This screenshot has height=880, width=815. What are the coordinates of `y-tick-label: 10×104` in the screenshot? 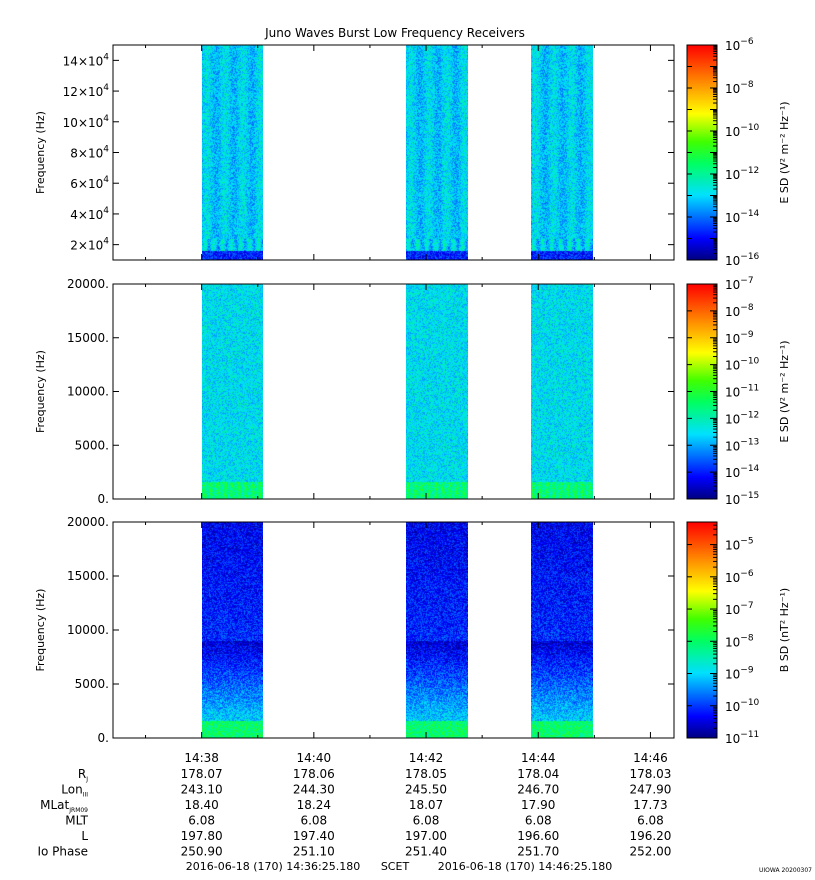 It's located at (86, 122).